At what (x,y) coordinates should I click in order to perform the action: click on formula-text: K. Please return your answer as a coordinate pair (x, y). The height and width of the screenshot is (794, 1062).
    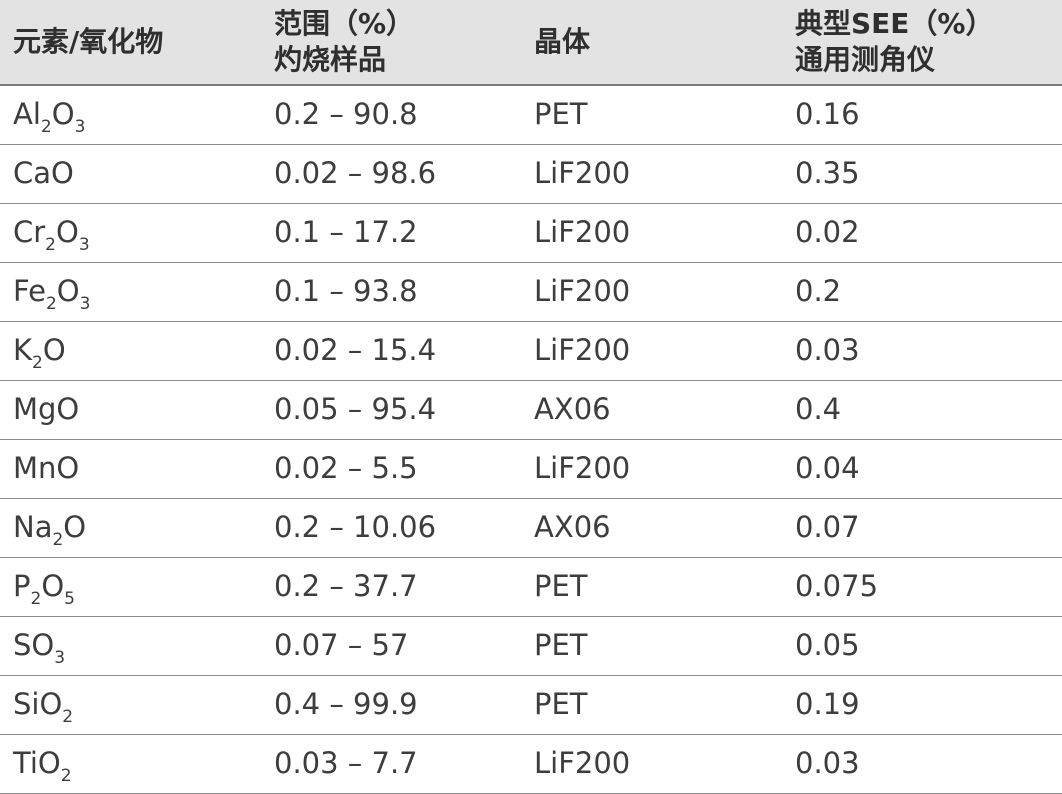
    Looking at the image, I should click on (23, 350).